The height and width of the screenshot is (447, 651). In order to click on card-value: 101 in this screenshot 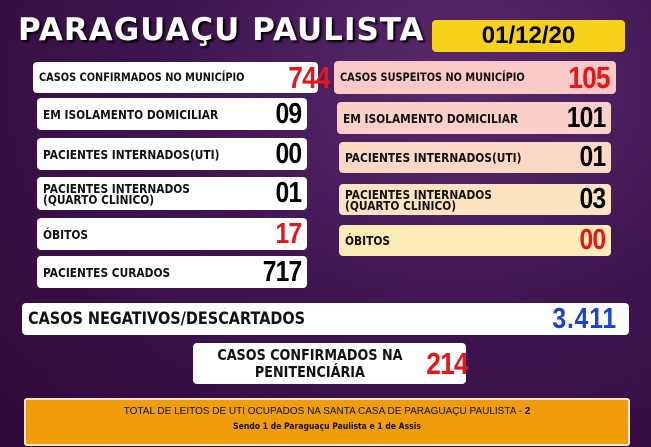, I will do `click(585, 117)`.